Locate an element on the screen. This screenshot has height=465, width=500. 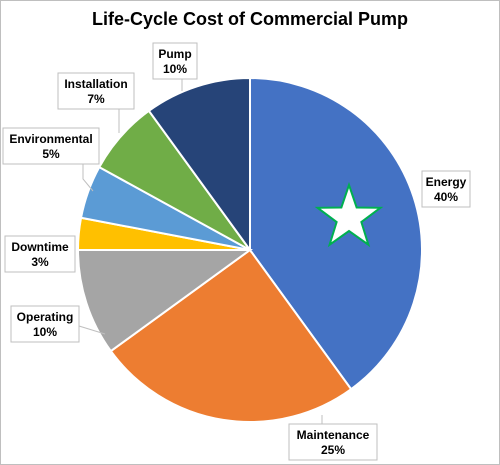
callout-box-energy is located at coordinates (446, 189).